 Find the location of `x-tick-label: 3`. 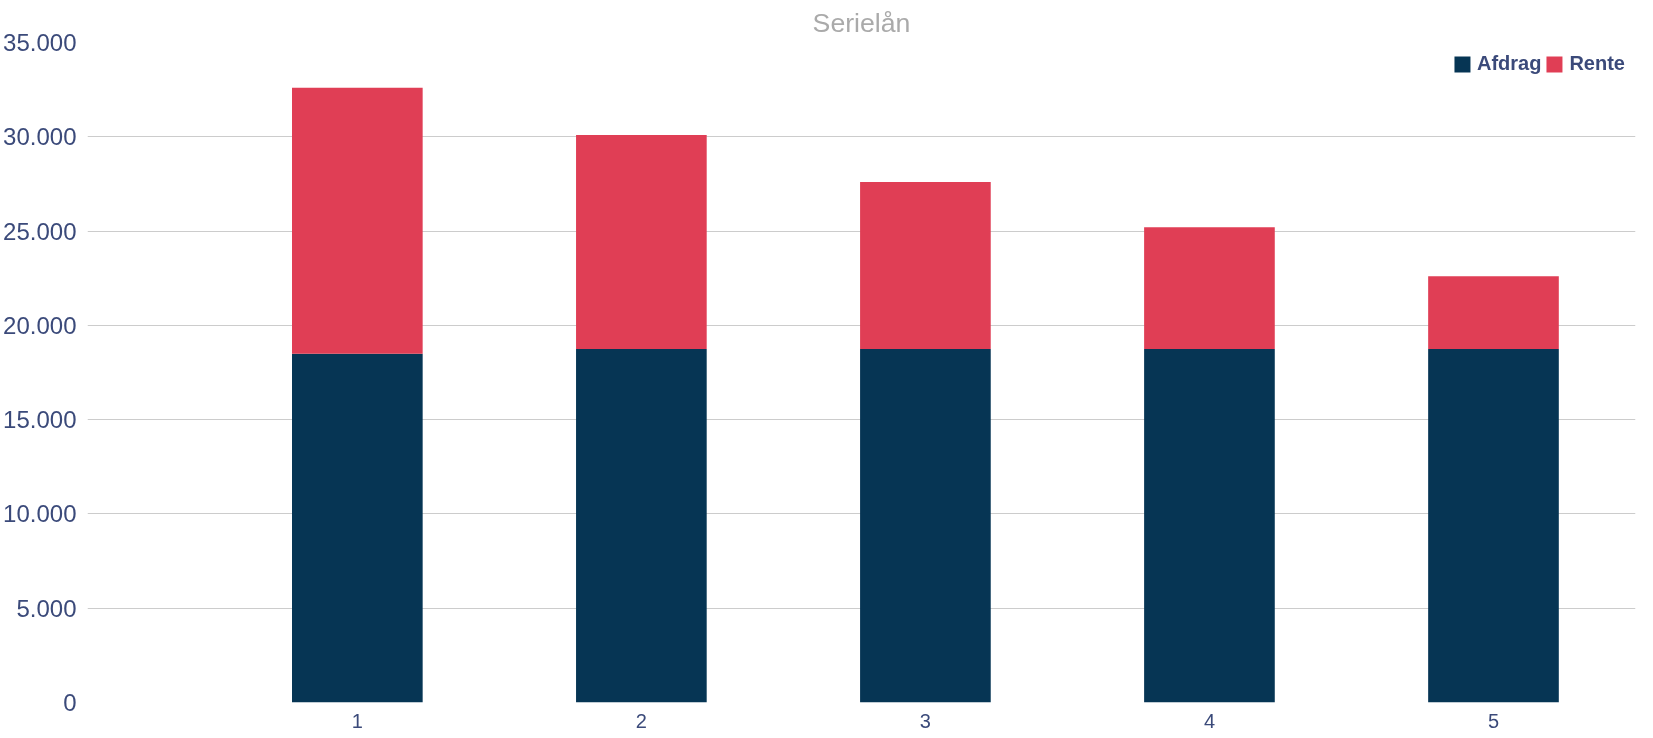

x-tick-label: 3 is located at coordinates (925, 720).